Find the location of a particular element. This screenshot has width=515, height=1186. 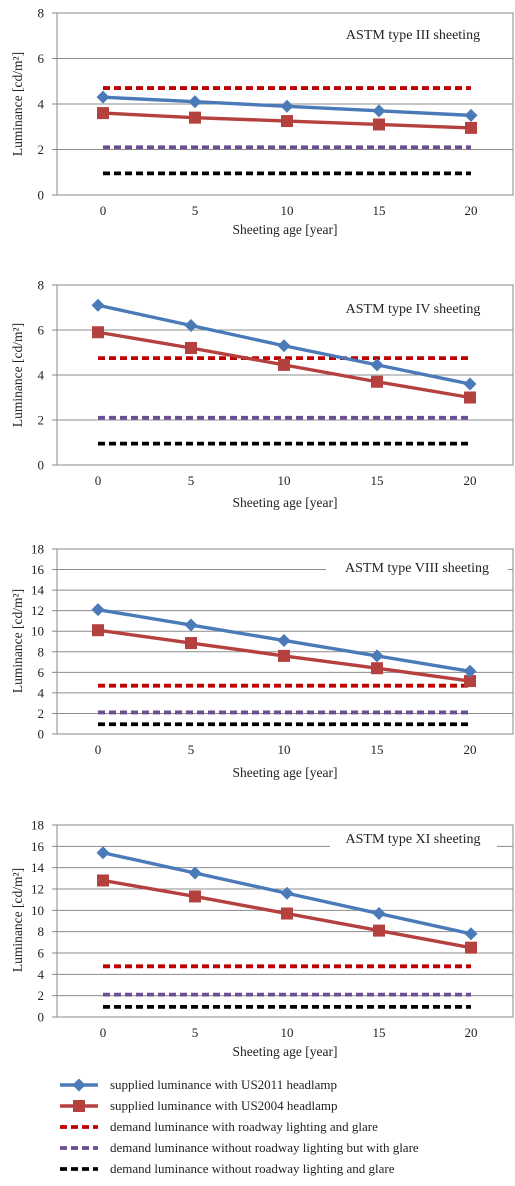

y-tick-label: 14 is located at coordinates (38, 867).